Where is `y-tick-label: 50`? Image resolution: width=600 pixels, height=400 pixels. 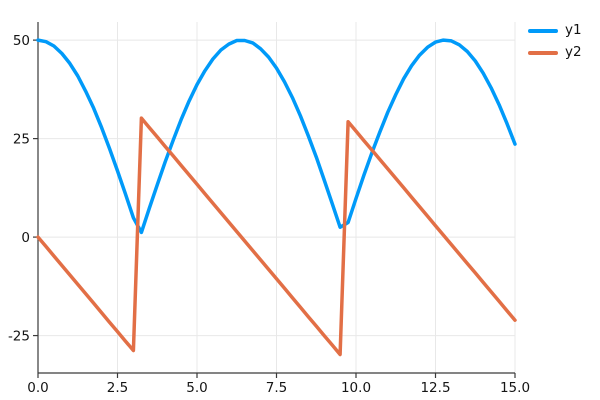 y-tick-label: 50 is located at coordinates (21, 41).